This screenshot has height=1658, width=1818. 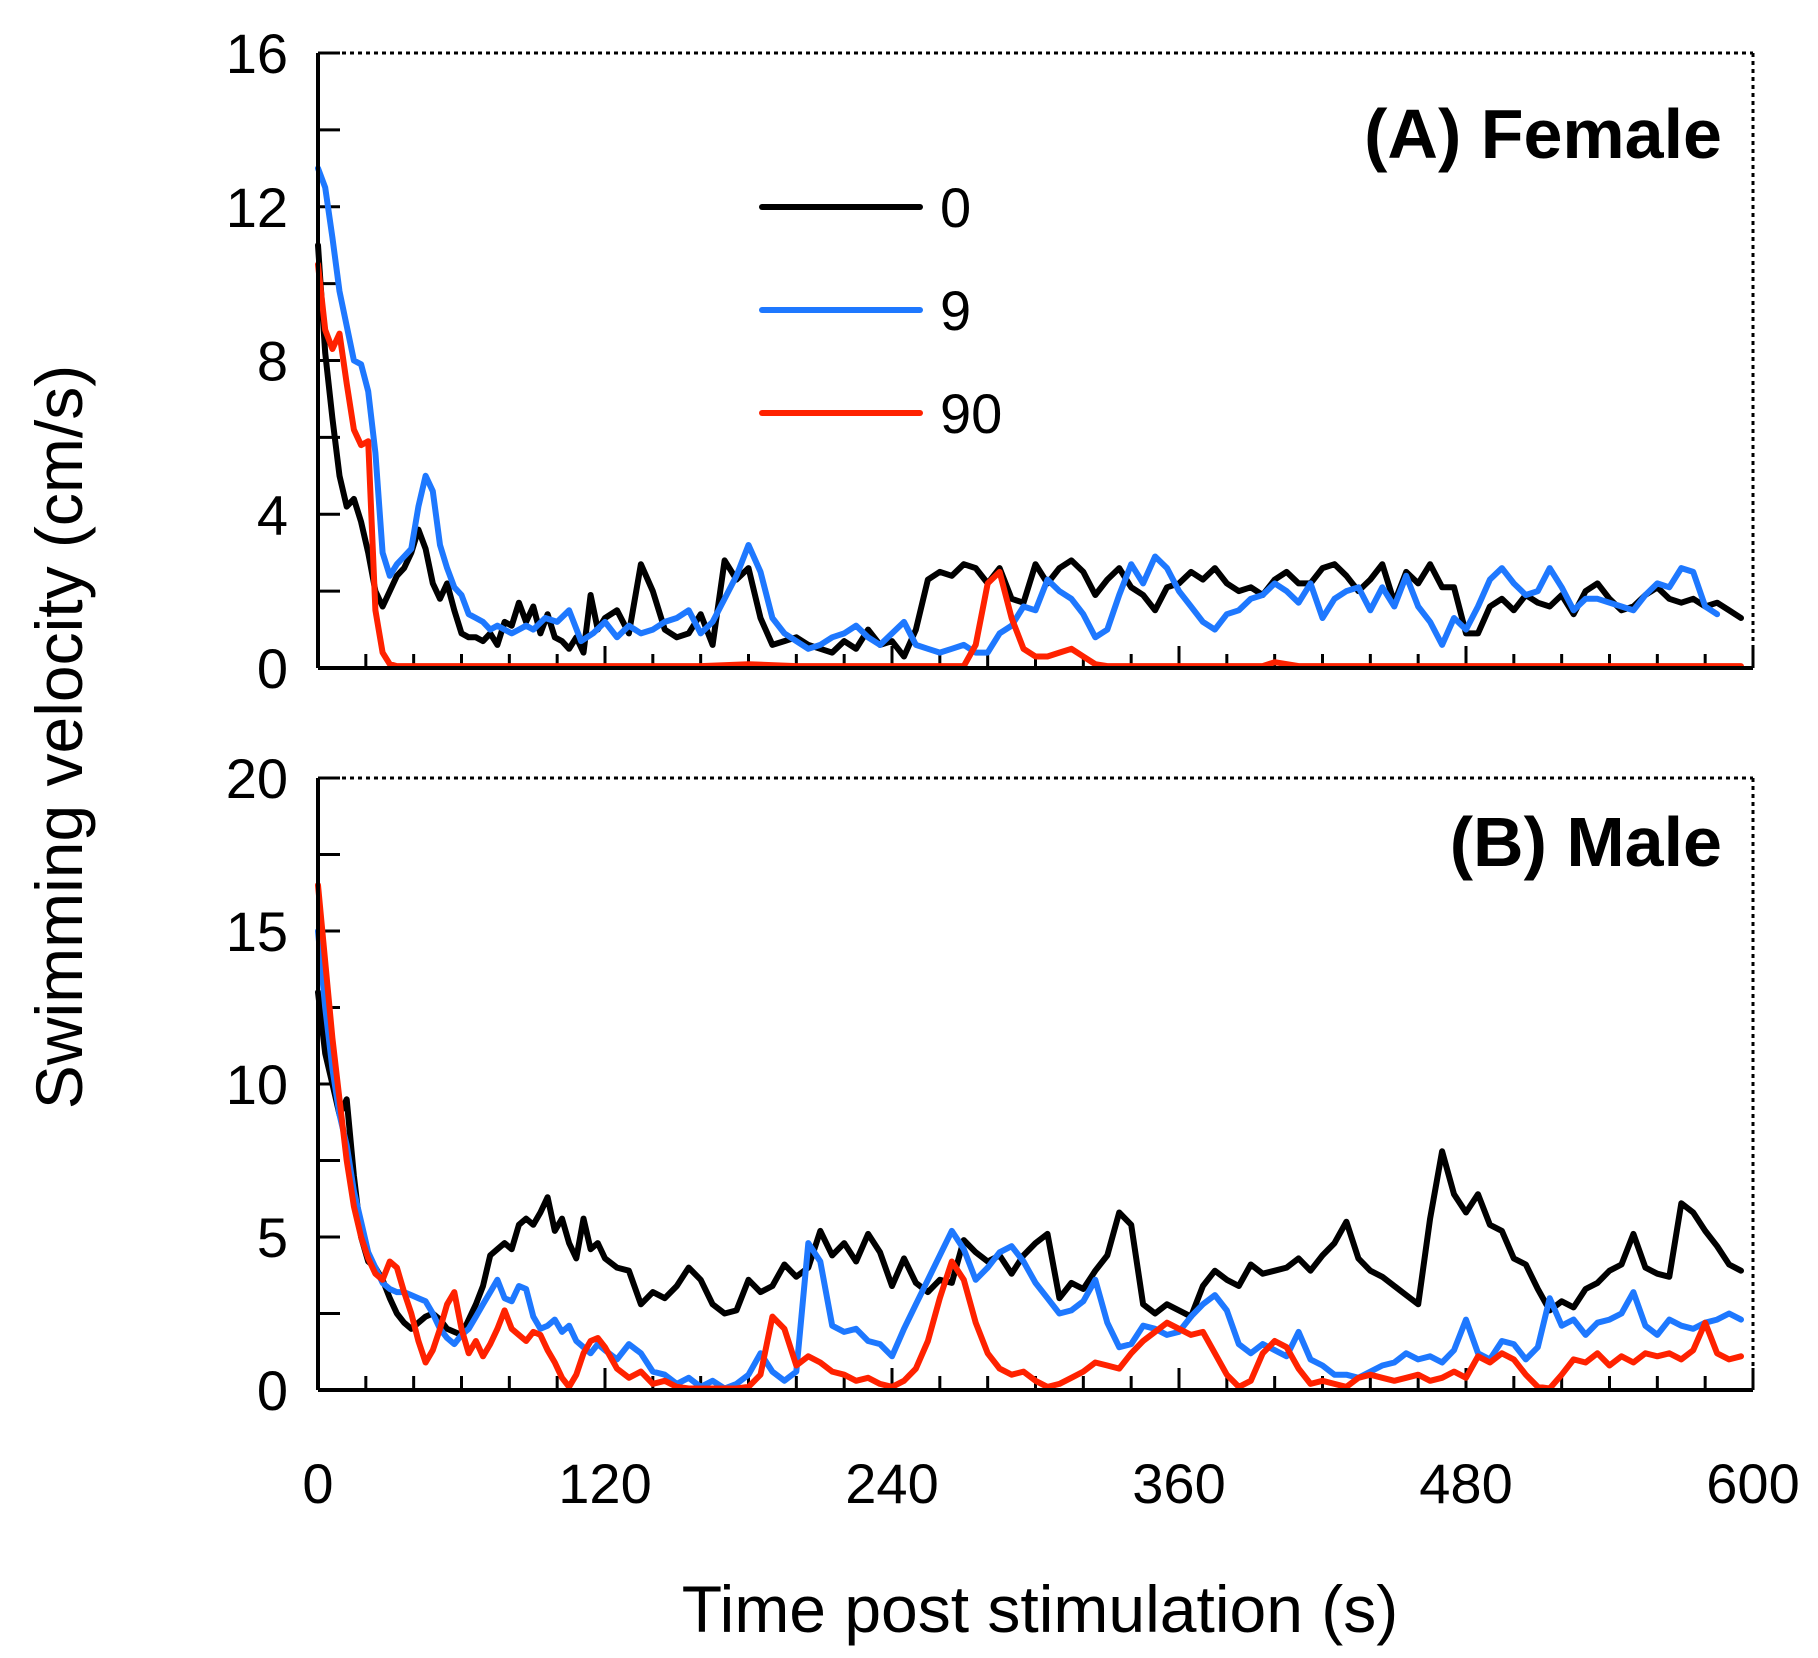 I want to click on legend-label-90: 90, so click(x=971, y=413).